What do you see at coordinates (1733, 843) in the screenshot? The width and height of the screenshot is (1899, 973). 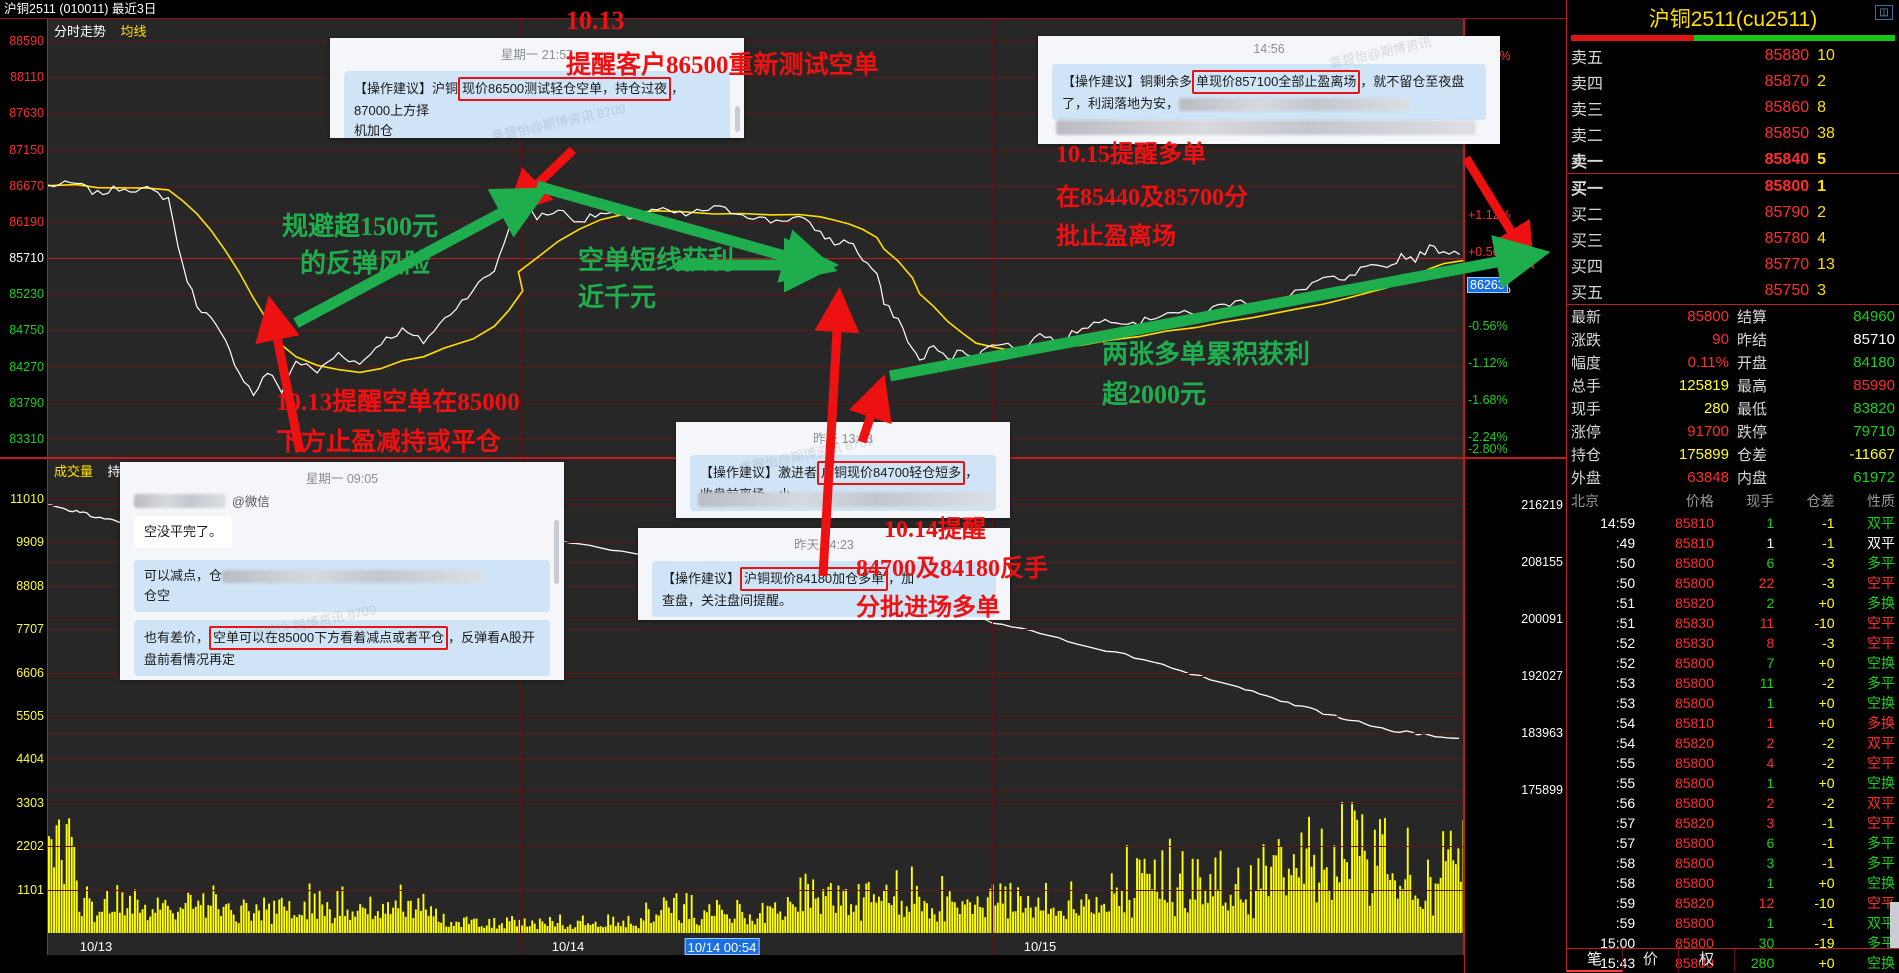 I see `tick-row: :57 85800 6 -1 多平` at bounding box center [1733, 843].